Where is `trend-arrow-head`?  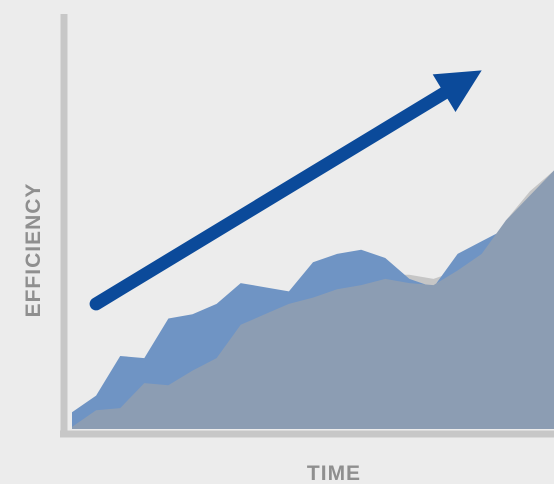
trend-arrow-head is located at coordinates (457, 91).